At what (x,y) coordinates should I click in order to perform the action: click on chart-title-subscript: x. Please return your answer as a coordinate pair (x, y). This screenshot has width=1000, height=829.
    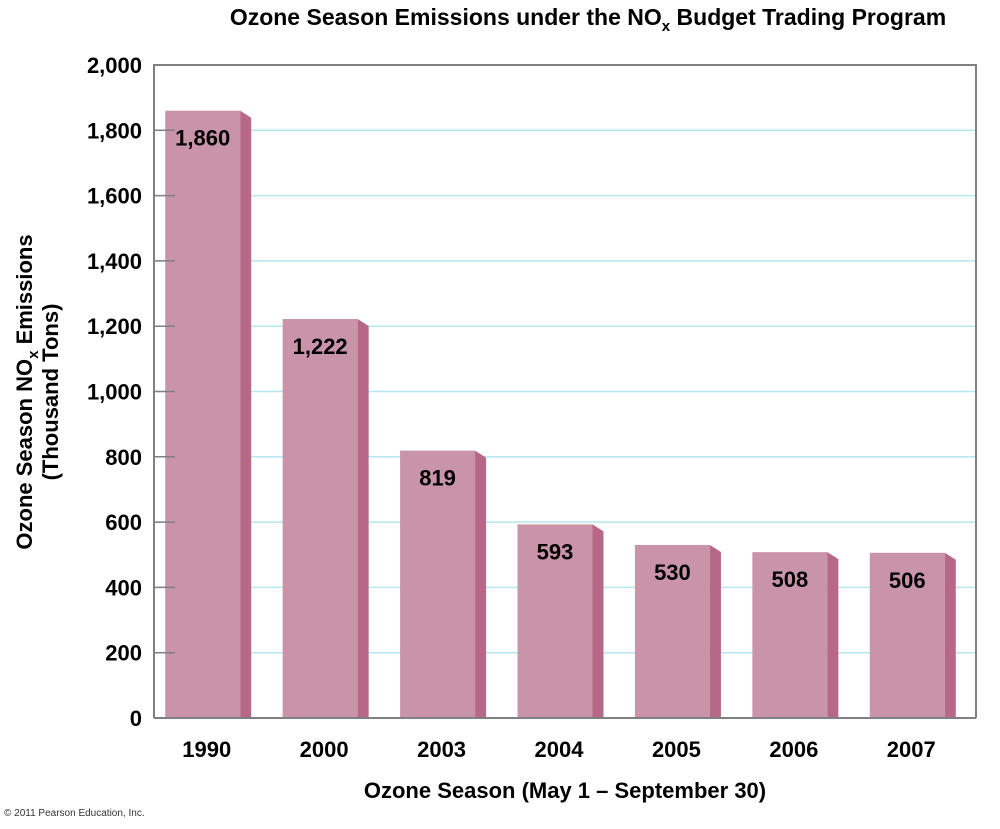
    Looking at the image, I should click on (666, 26).